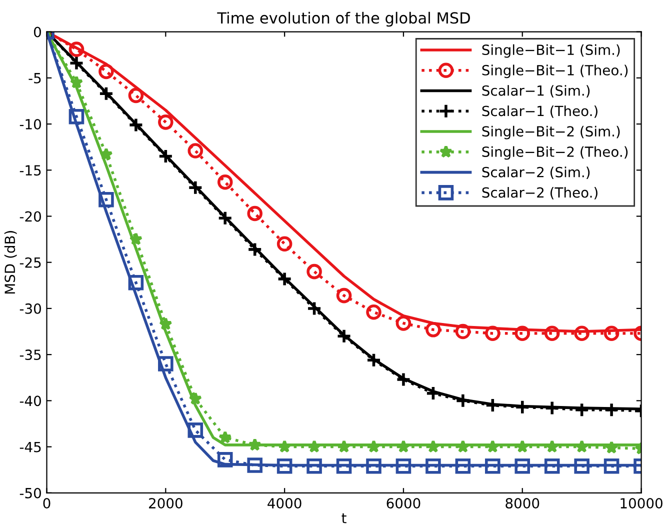 Image resolution: width=668 pixels, height=530 pixels. Describe the element at coordinates (536, 91) in the screenshot. I see `legend-label: Scalar−1 (Sim.)` at that location.